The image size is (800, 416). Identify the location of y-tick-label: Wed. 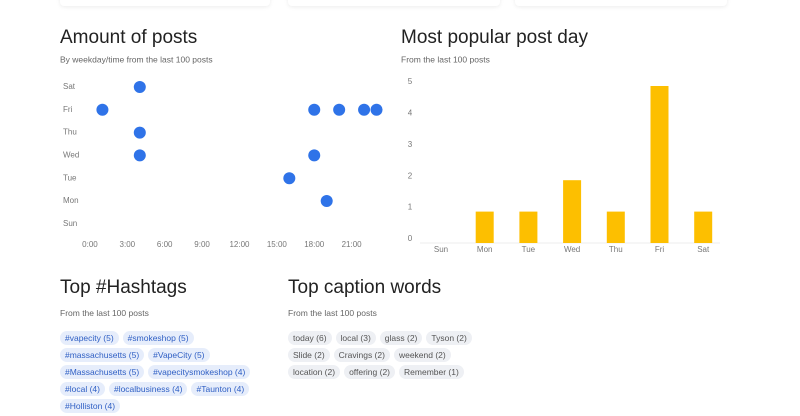
(71, 155).